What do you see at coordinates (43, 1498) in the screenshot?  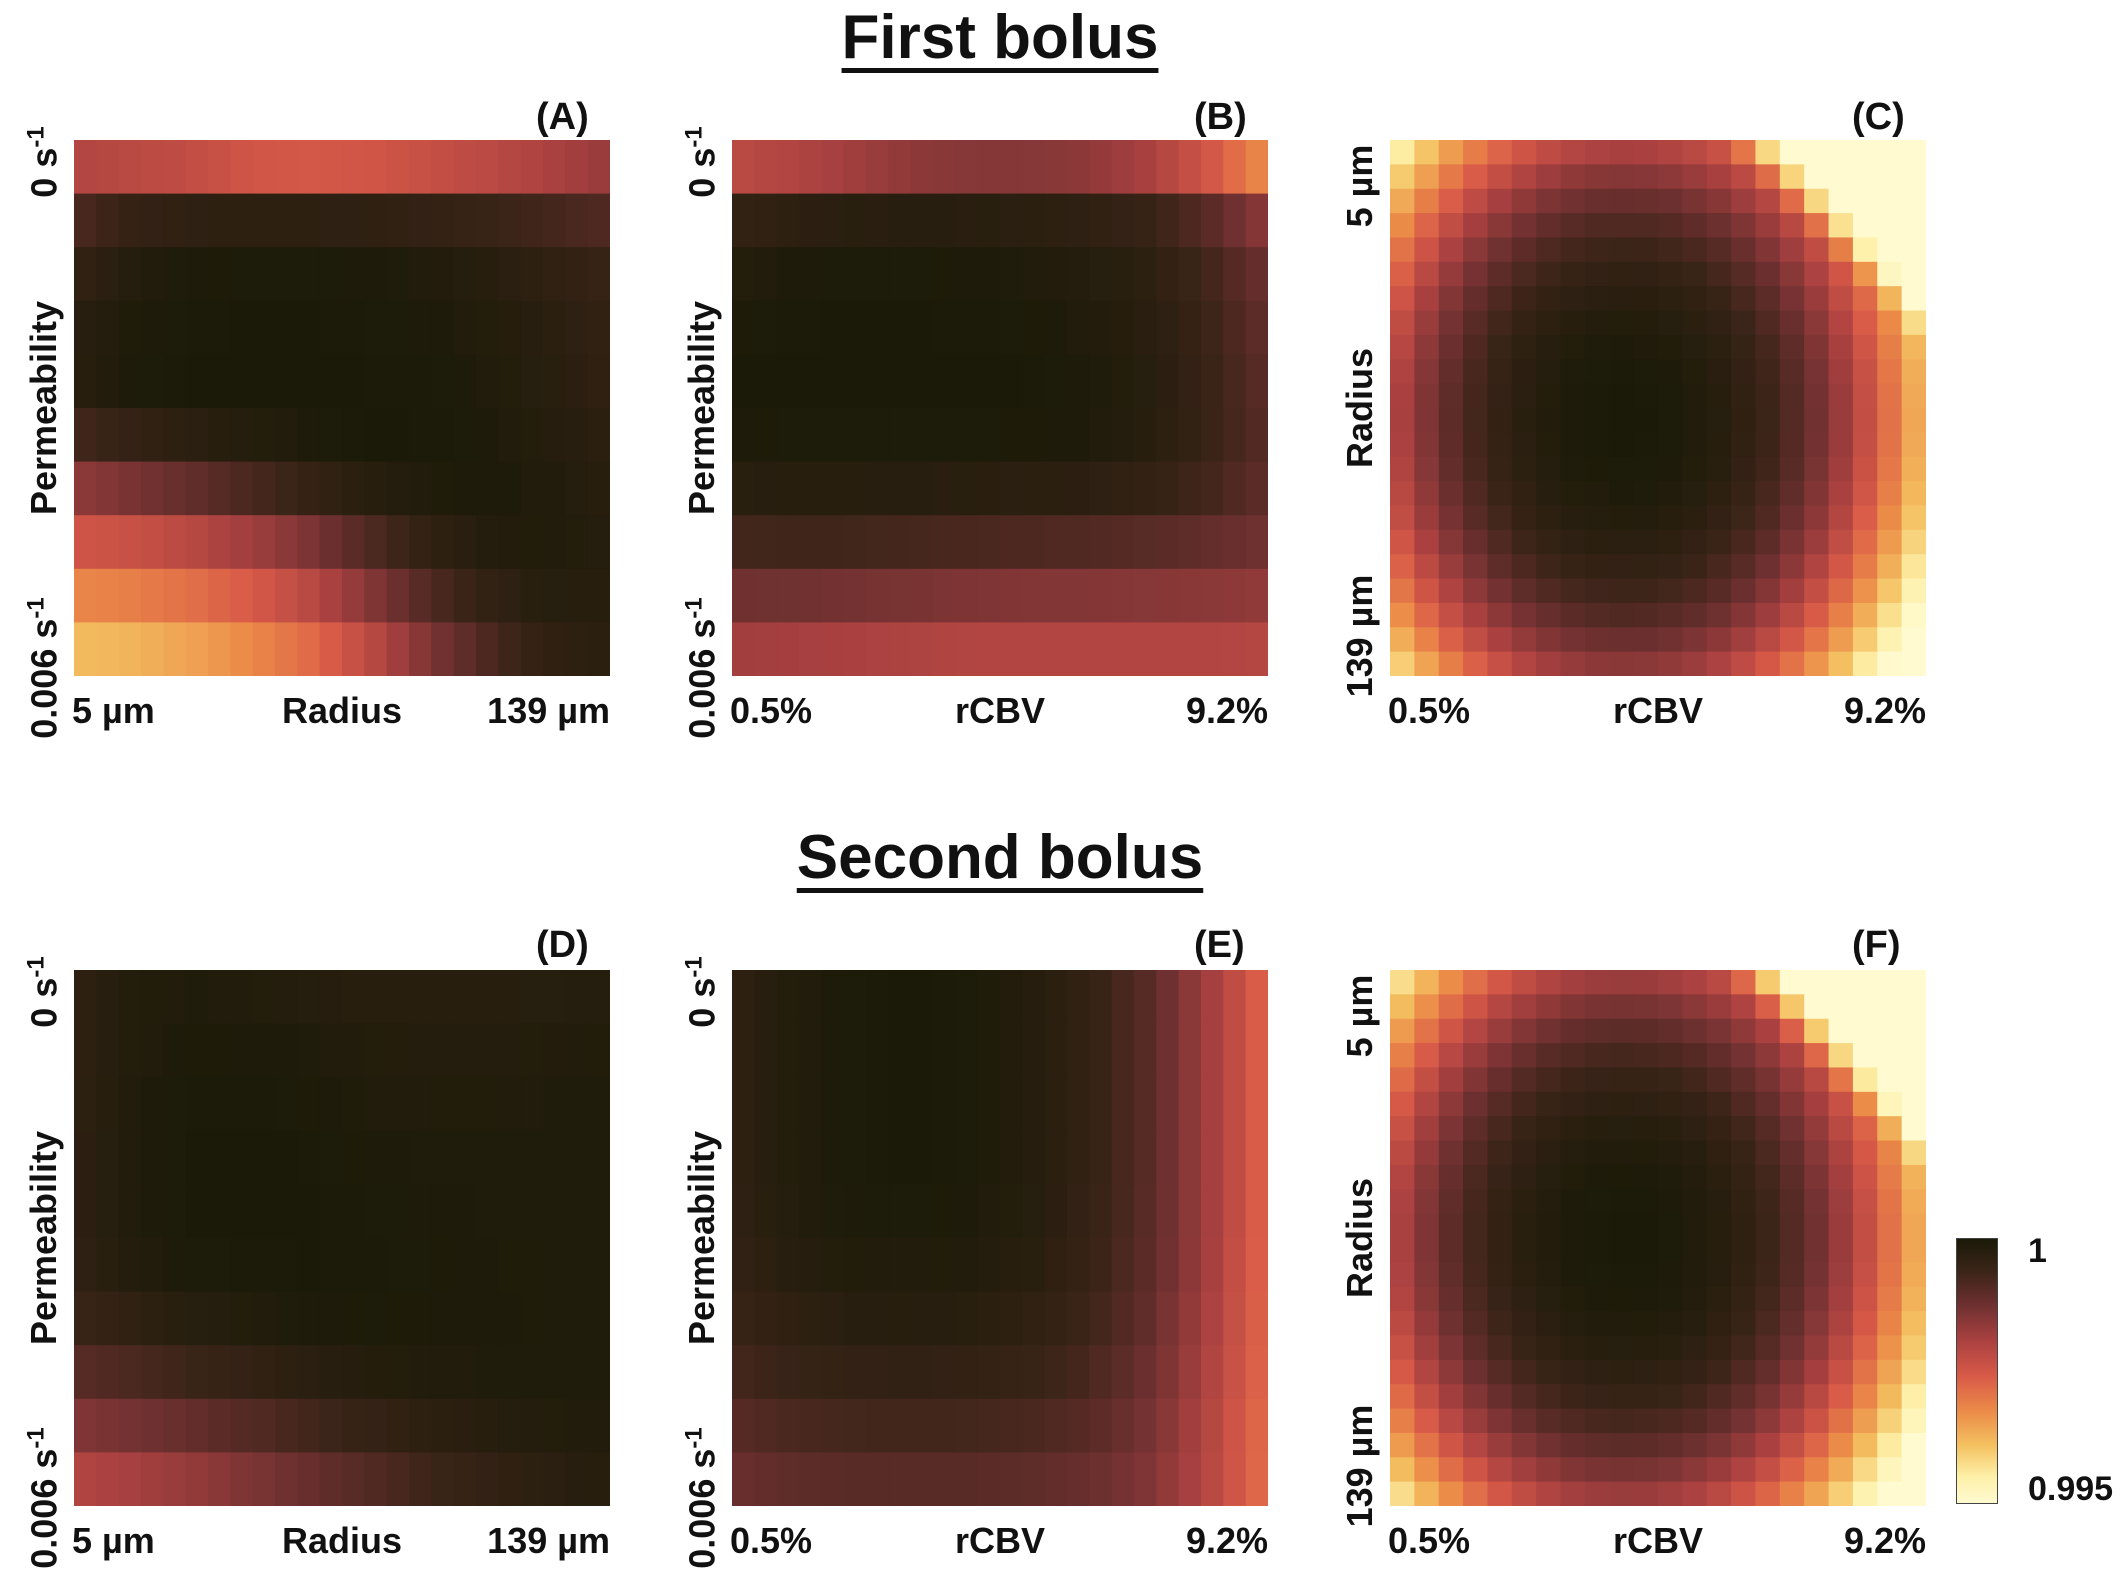 I see `y-bottom-label: 0.006 s-1` at bounding box center [43, 1498].